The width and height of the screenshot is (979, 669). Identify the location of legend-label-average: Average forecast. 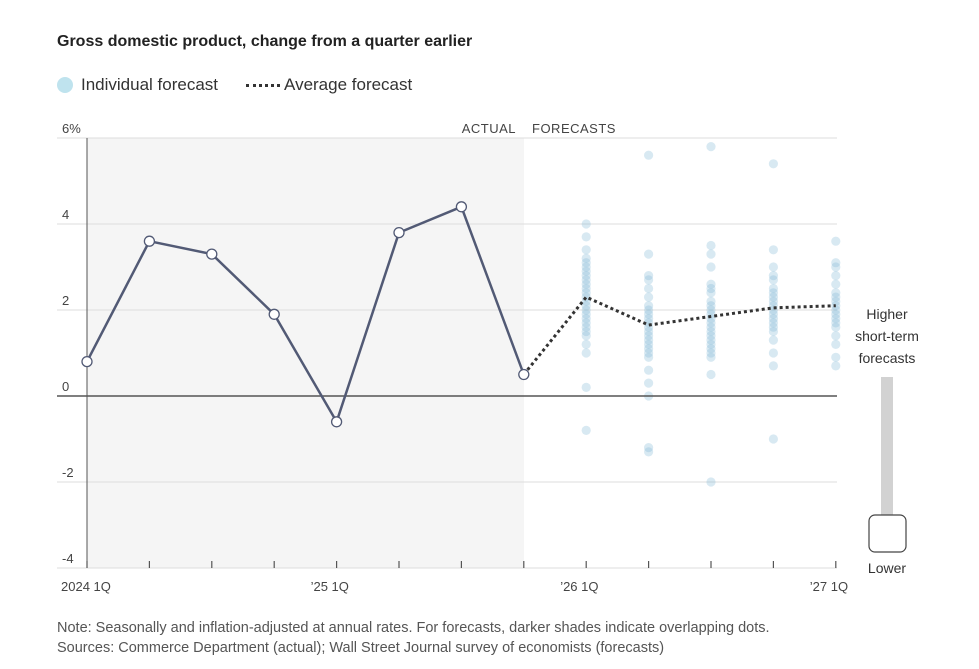
(348, 84).